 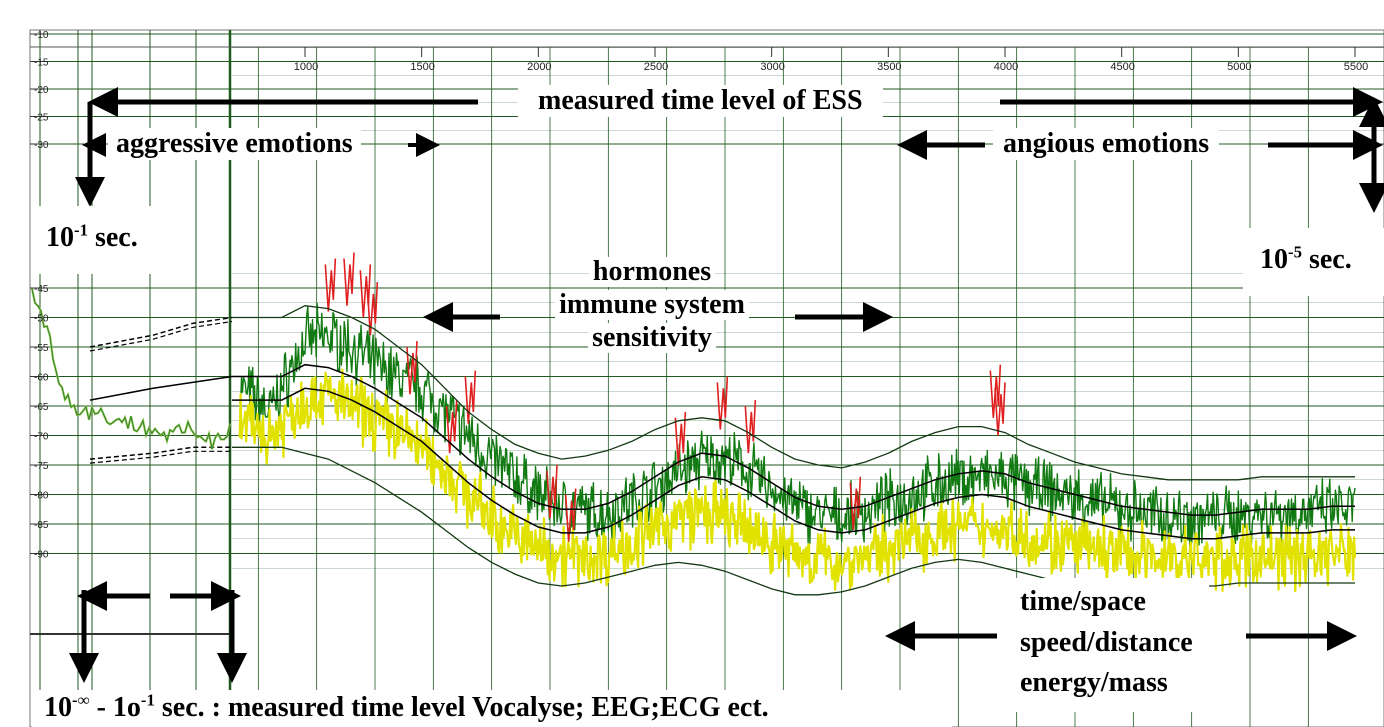 I want to click on x-tick-label-5: 3500, so click(x=889, y=67).